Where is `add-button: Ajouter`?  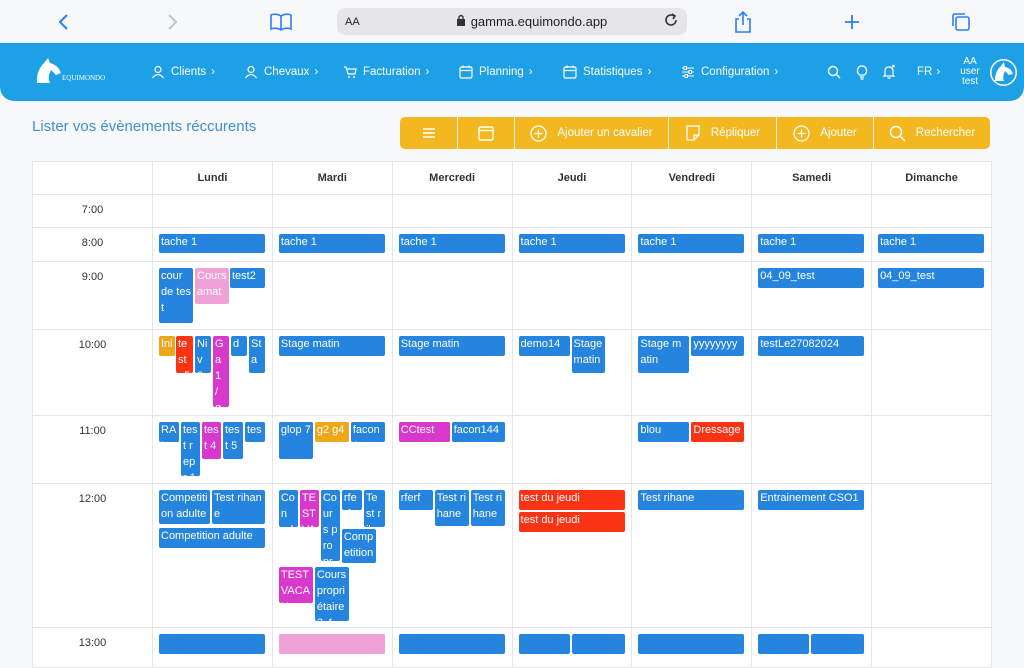 add-button: Ajouter is located at coordinates (825, 133).